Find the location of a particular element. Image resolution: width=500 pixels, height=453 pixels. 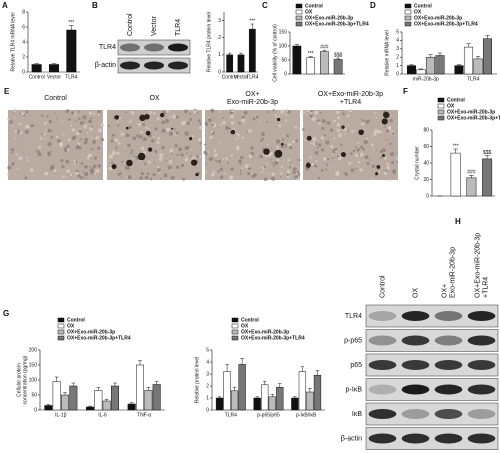

x-tick-label: p-p65/p65 is located at coordinates (268, 415).